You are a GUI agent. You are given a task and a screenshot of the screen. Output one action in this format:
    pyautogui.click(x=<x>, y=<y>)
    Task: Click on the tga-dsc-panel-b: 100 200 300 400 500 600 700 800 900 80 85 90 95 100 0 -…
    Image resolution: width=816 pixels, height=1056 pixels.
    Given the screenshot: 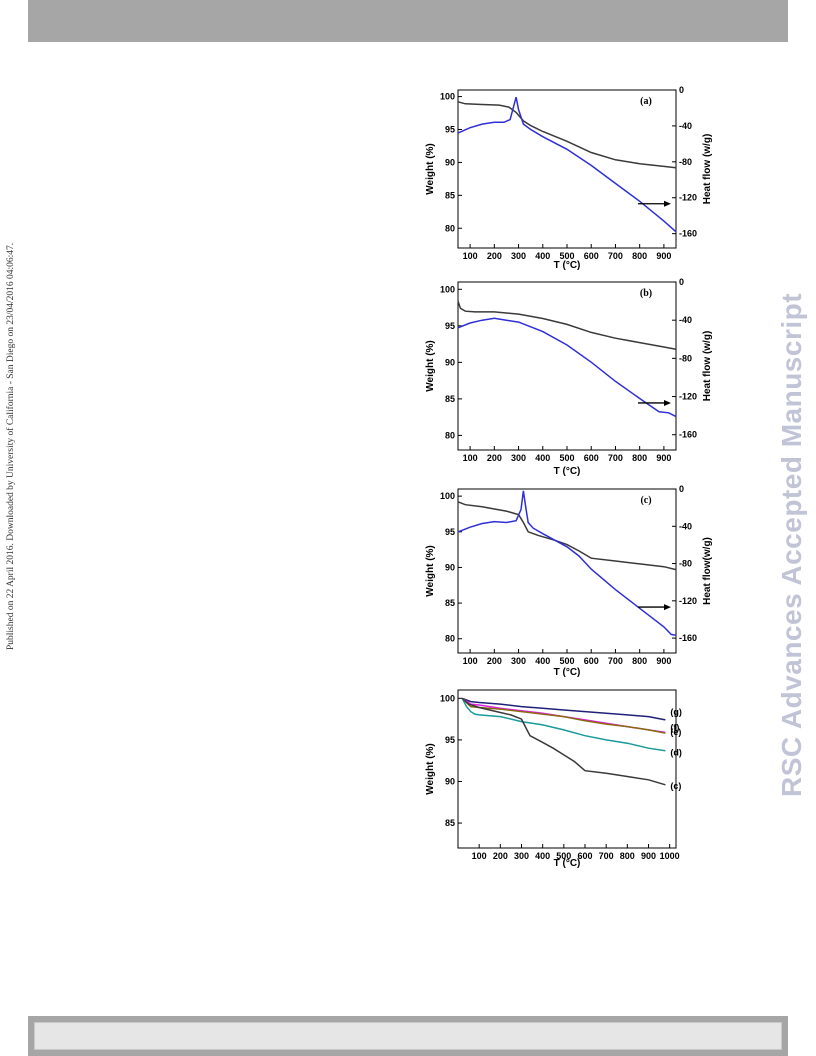 What is the action you would take?
    pyautogui.click(x=569, y=377)
    